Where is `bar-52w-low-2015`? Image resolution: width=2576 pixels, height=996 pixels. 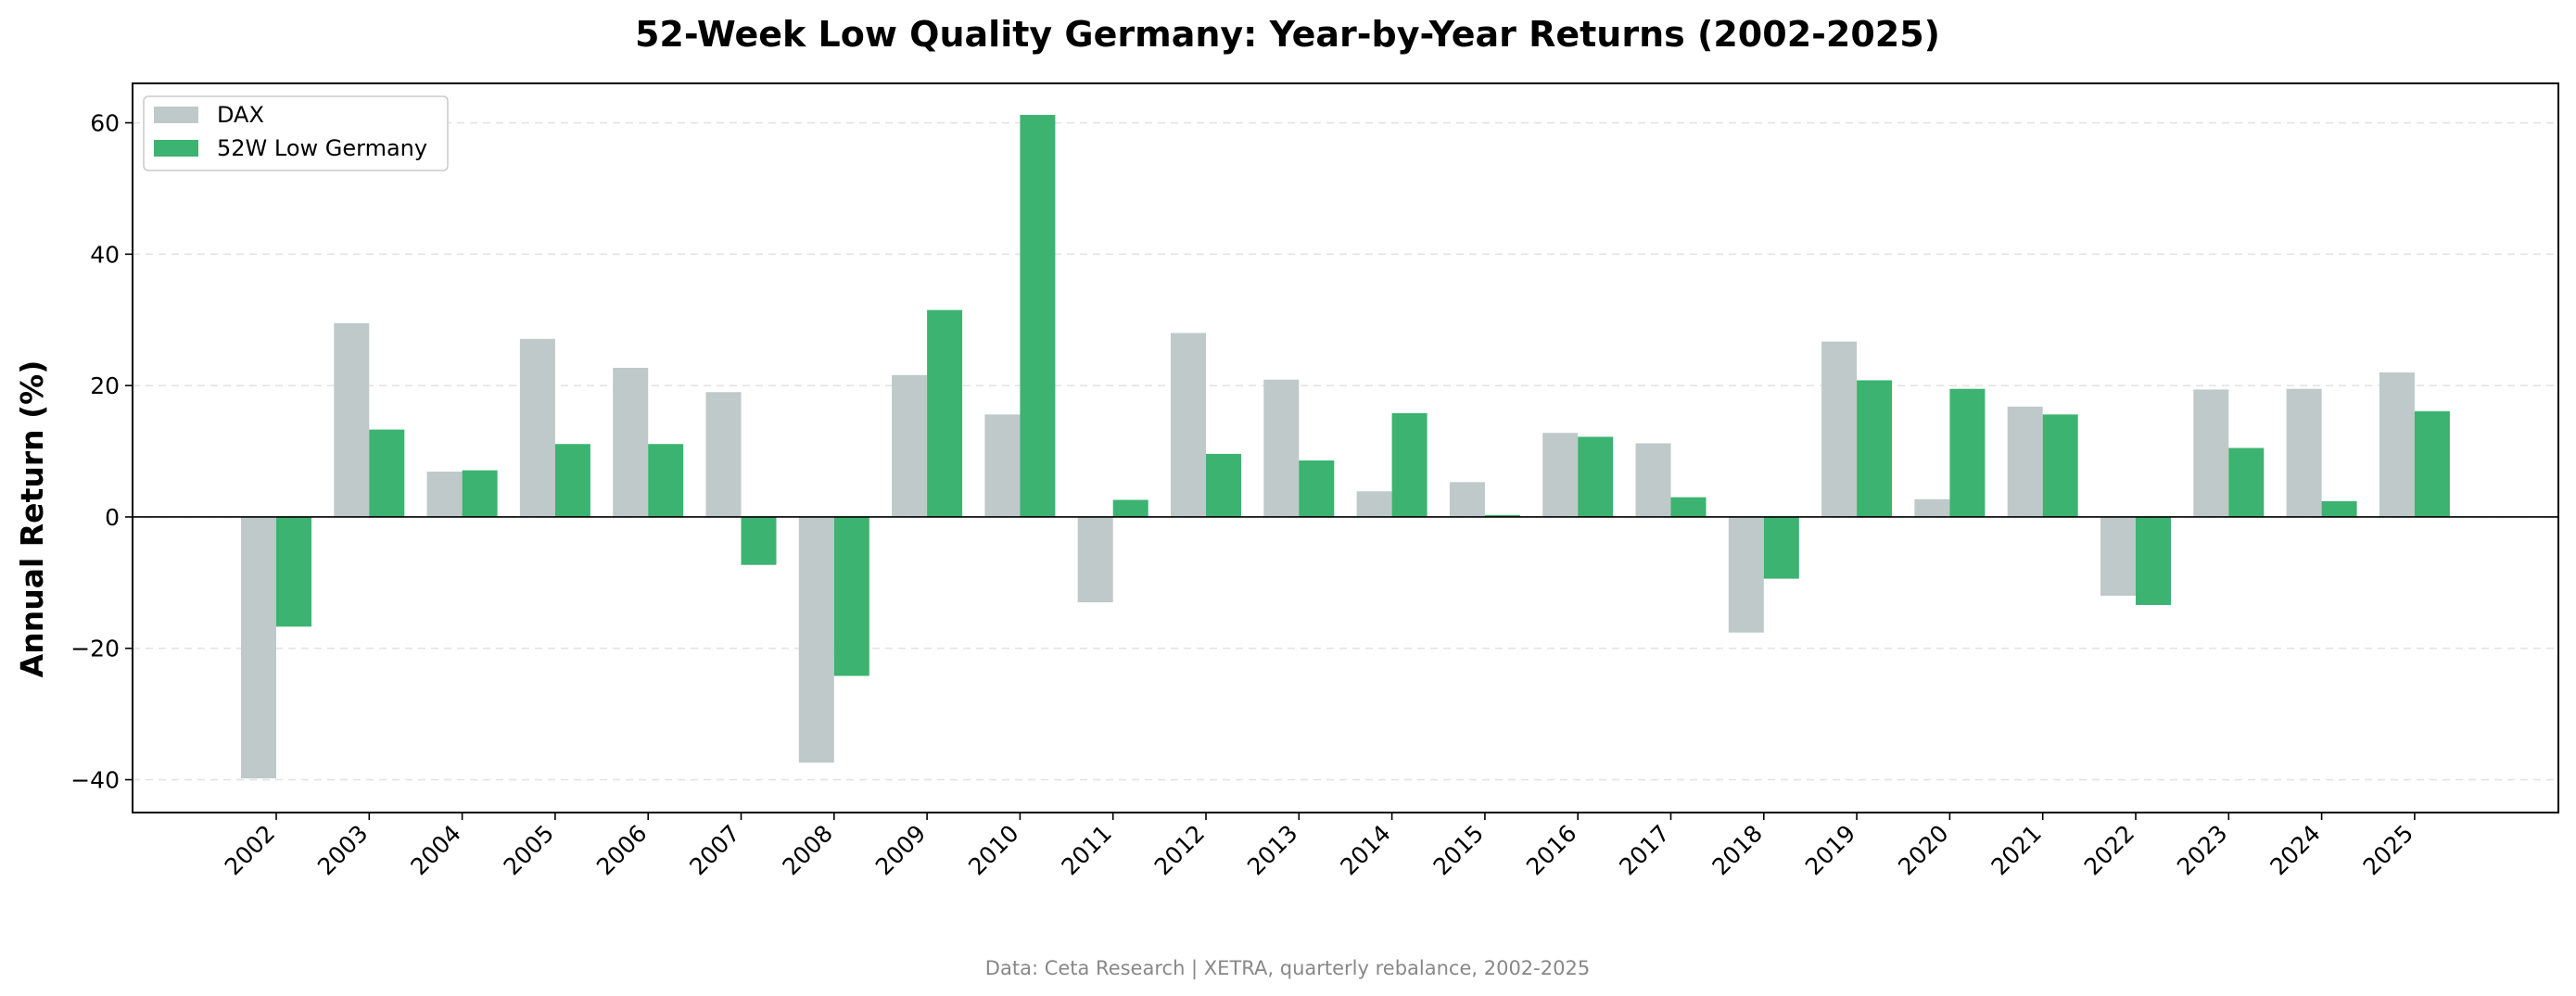 bar-52w-low-2015 is located at coordinates (1502, 515).